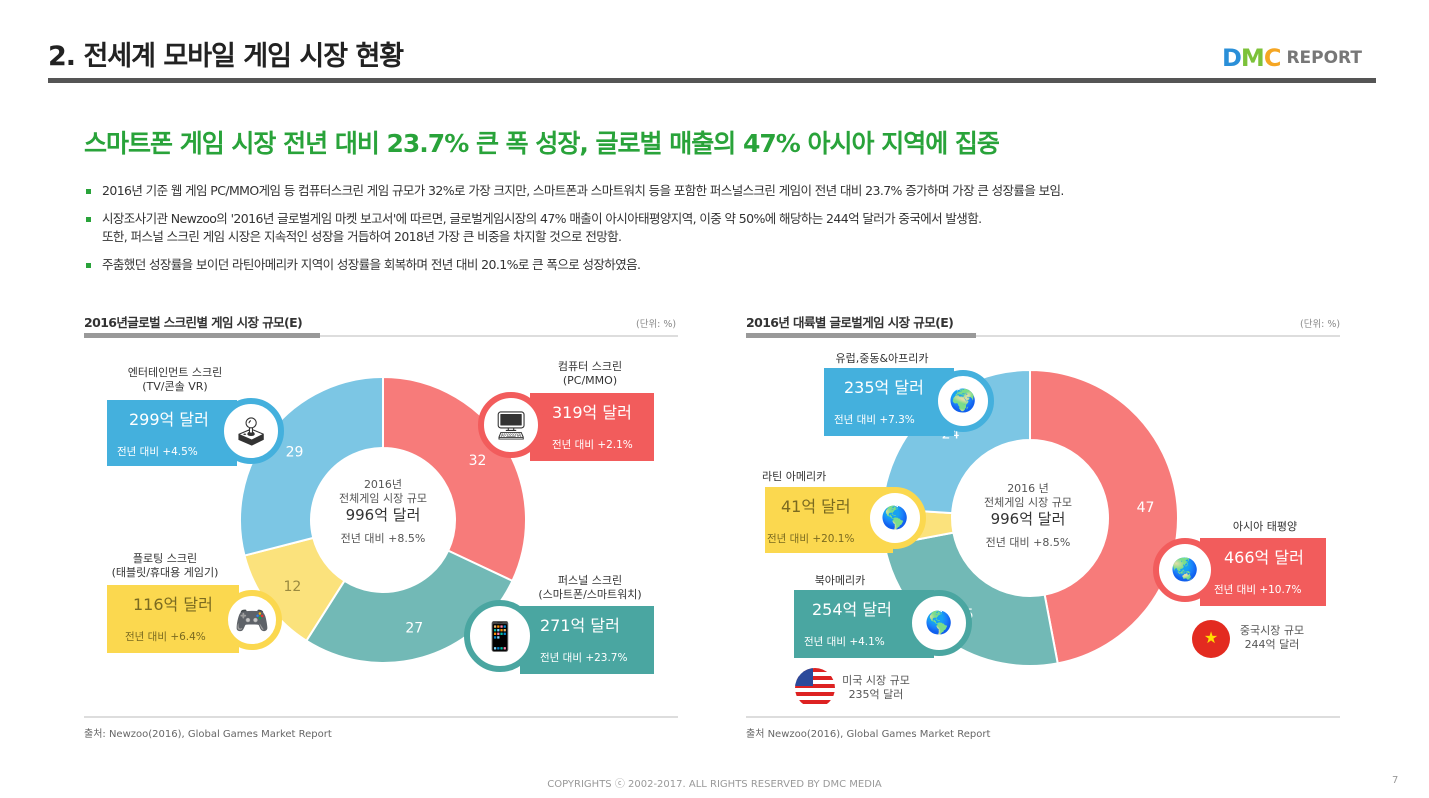  I want to click on china-market-note: 중국시장 규모 244억 달러, so click(1272, 638).